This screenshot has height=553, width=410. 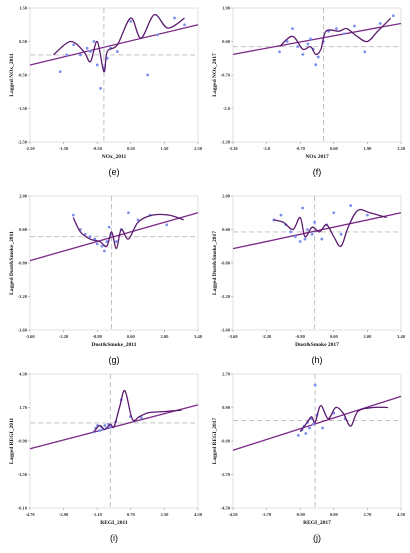 I want to click on x-tick-label: -3.30, so click(x=233, y=148).